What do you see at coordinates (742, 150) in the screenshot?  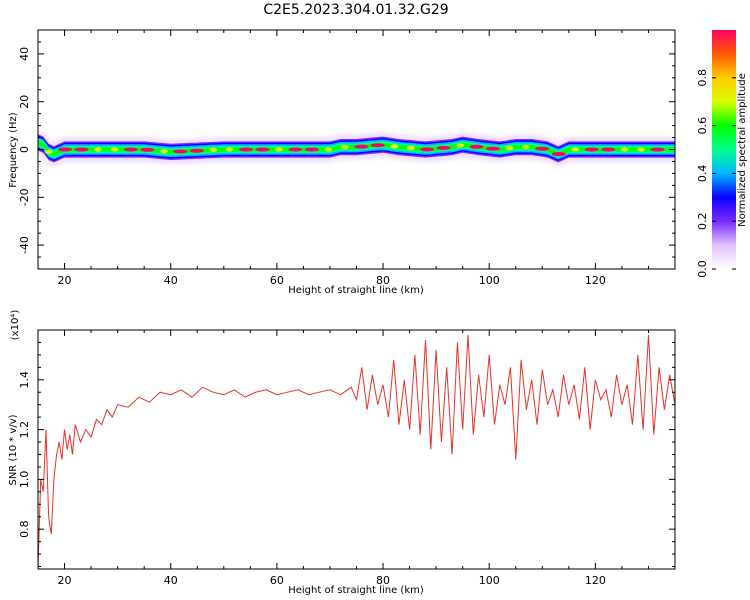 I see `colorbar-label: Normalized spectral amplitude` at bounding box center [742, 150].